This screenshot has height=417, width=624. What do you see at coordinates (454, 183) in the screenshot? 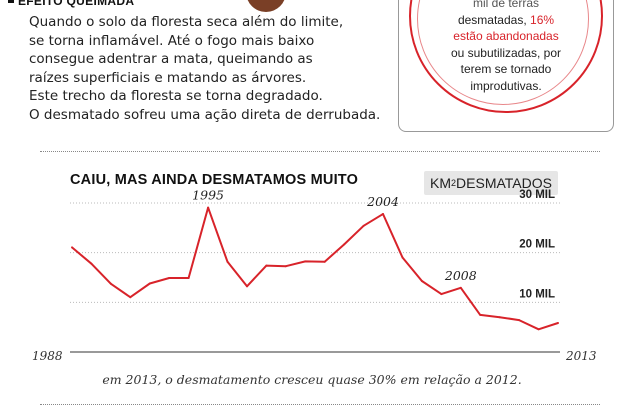
I see `unit-label-sup: 2` at bounding box center [454, 183].